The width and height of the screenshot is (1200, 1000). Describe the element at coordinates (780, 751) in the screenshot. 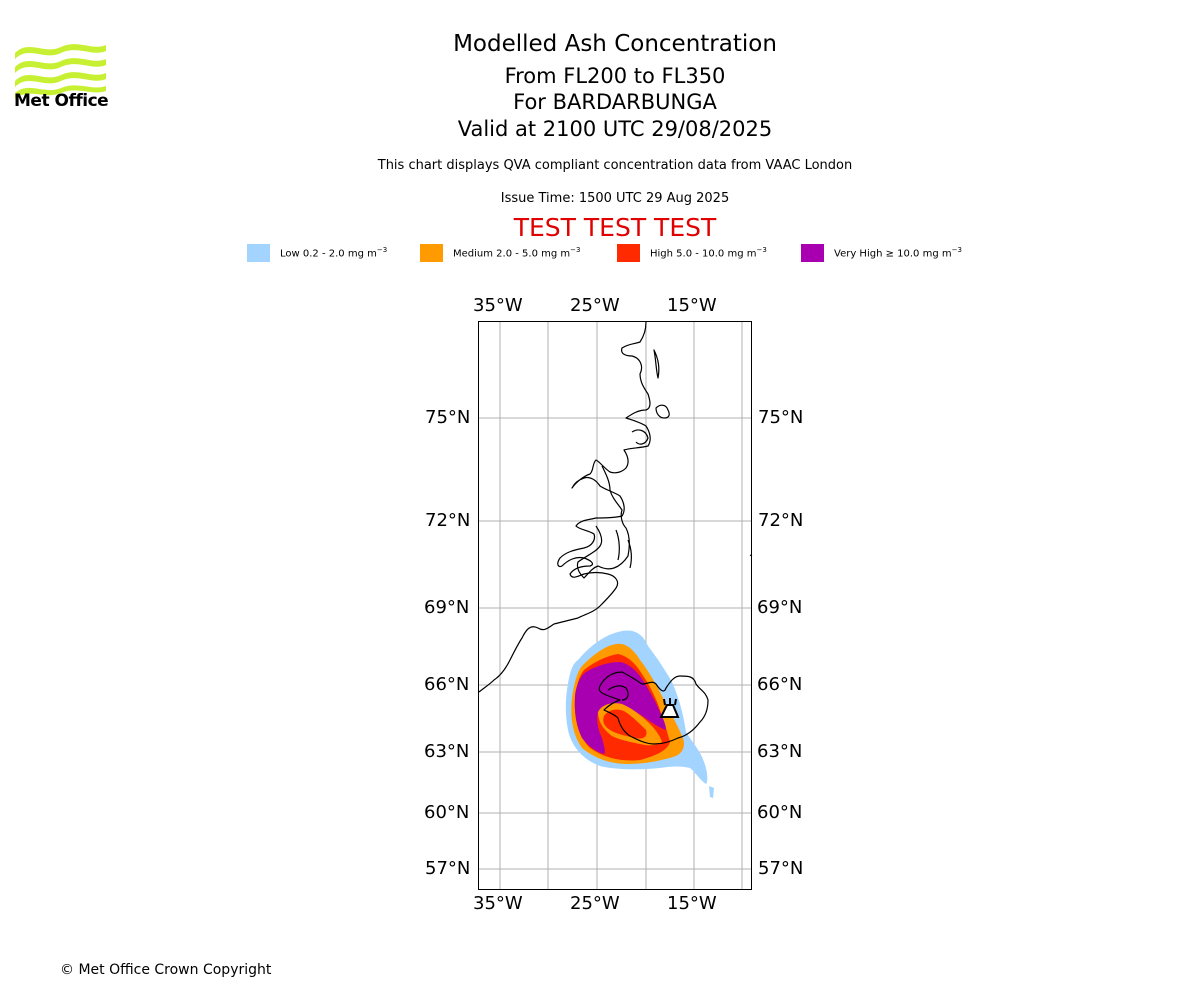

I see `lat-label-right-63n: 63°N` at that location.